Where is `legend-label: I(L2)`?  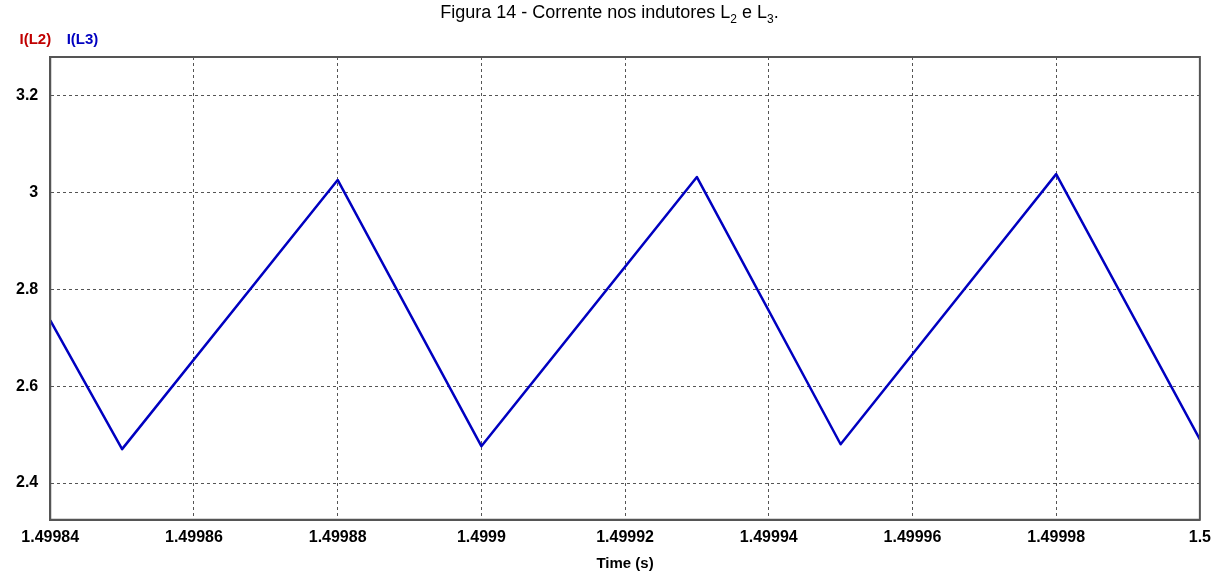 legend-label: I(L2) is located at coordinates (35, 38).